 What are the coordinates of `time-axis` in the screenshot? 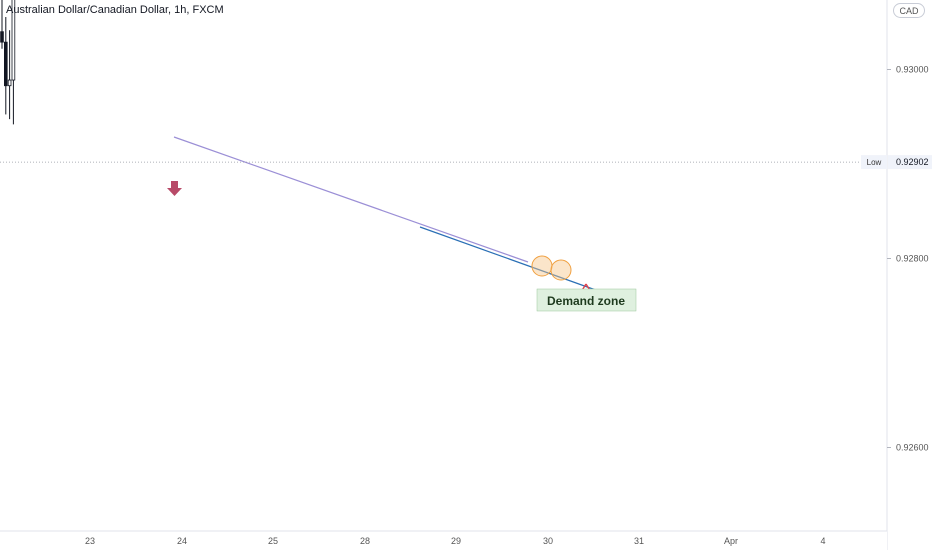 It's located at (443, 540).